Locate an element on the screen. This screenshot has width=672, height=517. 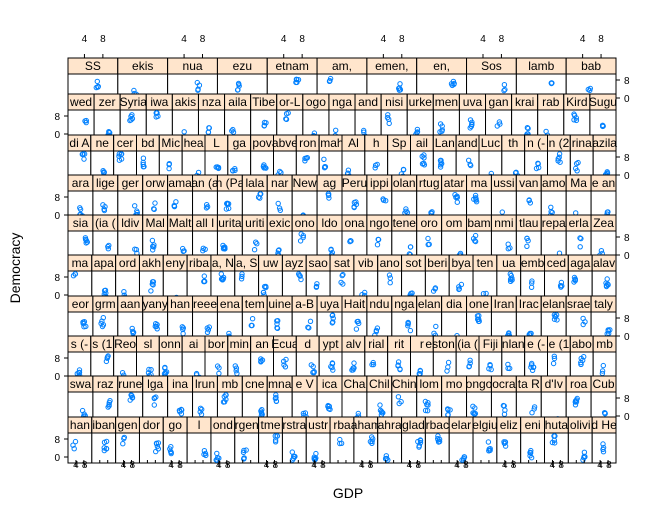
panel-strip-label: erla is located at coordinates (579, 223).